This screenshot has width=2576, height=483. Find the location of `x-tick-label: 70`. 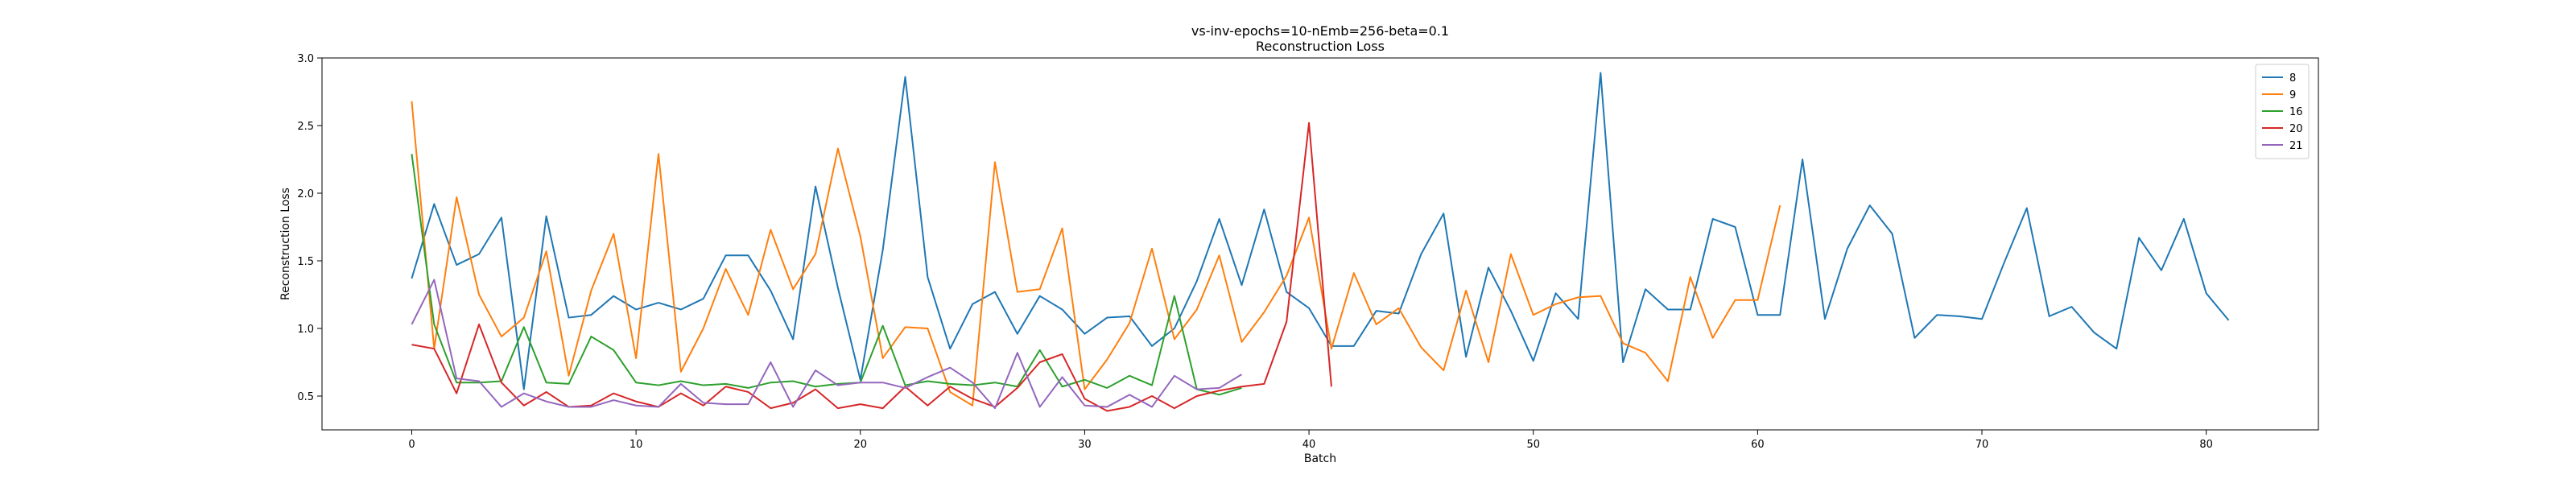

x-tick-label: 70 is located at coordinates (1982, 445).